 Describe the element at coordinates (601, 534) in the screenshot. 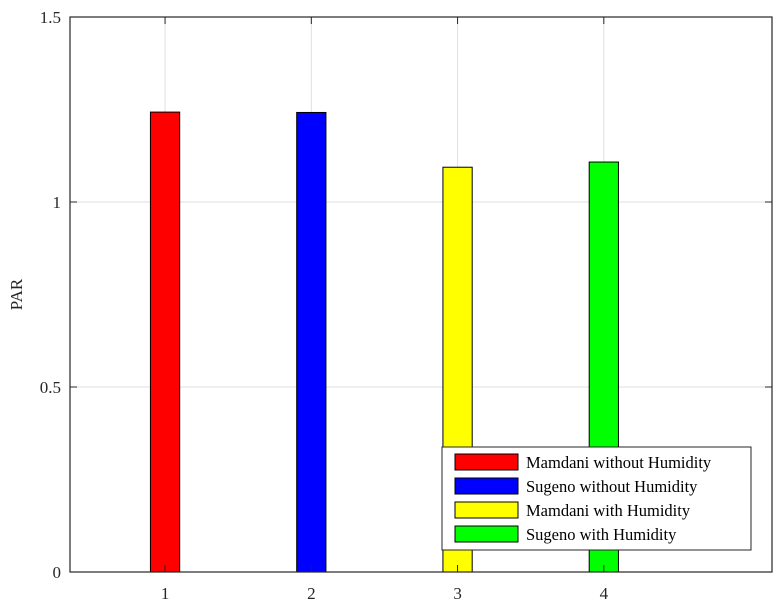

I see `legend-label: Sugeno with Humidity` at that location.